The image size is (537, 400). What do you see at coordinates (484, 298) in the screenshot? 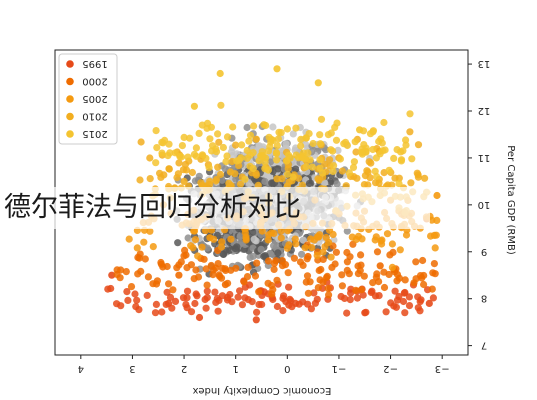
I see `y-tick-label: 8` at bounding box center [484, 298].